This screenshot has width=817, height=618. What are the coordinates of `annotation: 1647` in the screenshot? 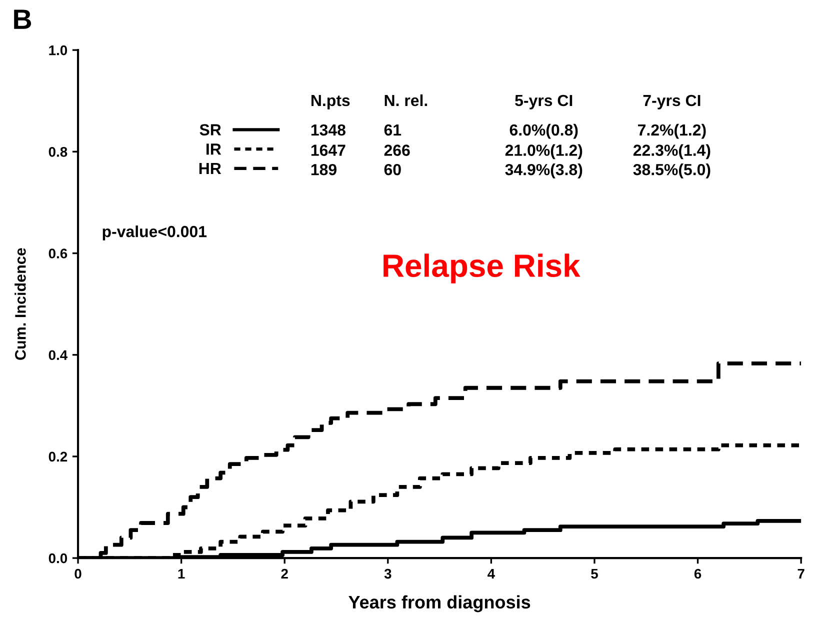 It's located at (328, 150).